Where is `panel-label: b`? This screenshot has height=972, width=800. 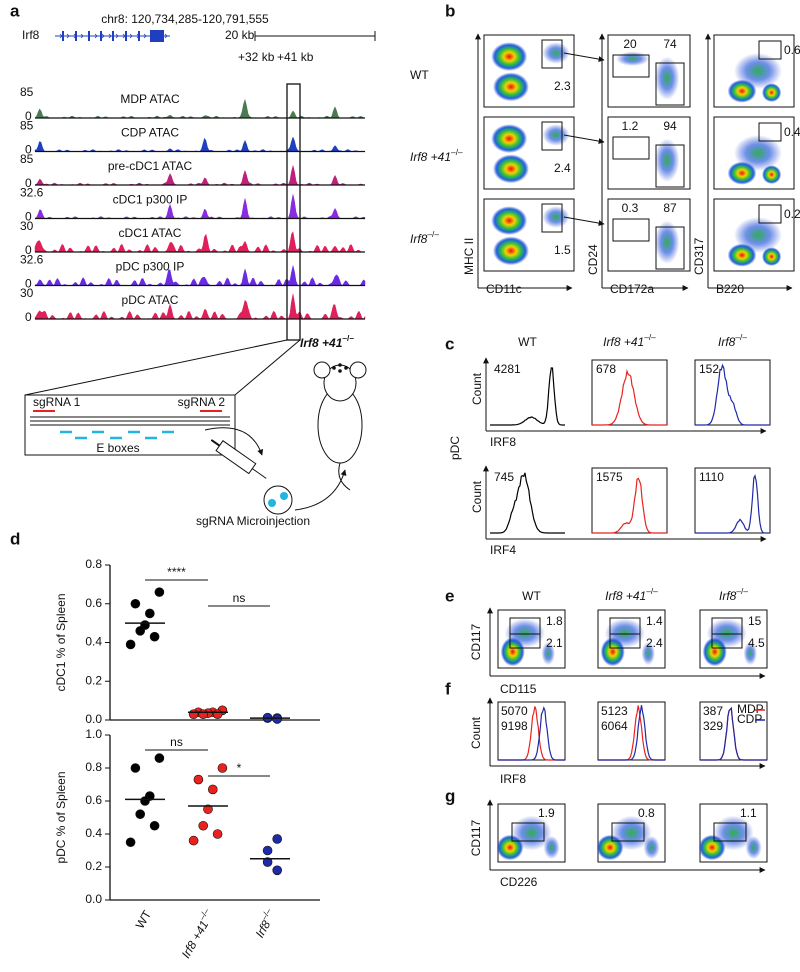
panel-label: b is located at coordinates (450, 10).